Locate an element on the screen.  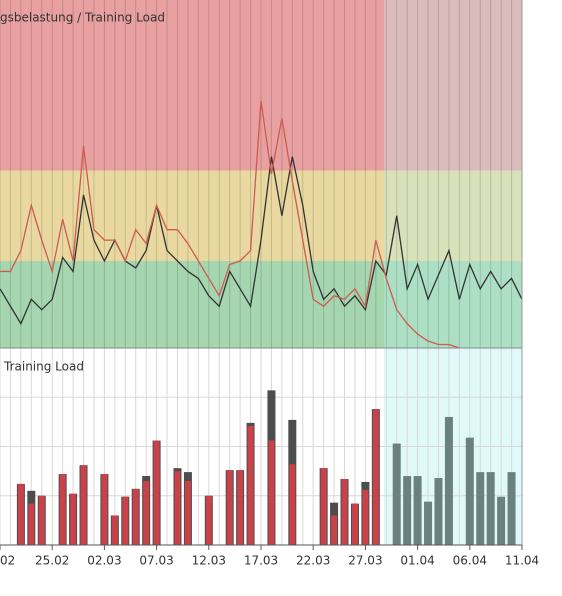
panel-title: Training Load is located at coordinates (43, 367).